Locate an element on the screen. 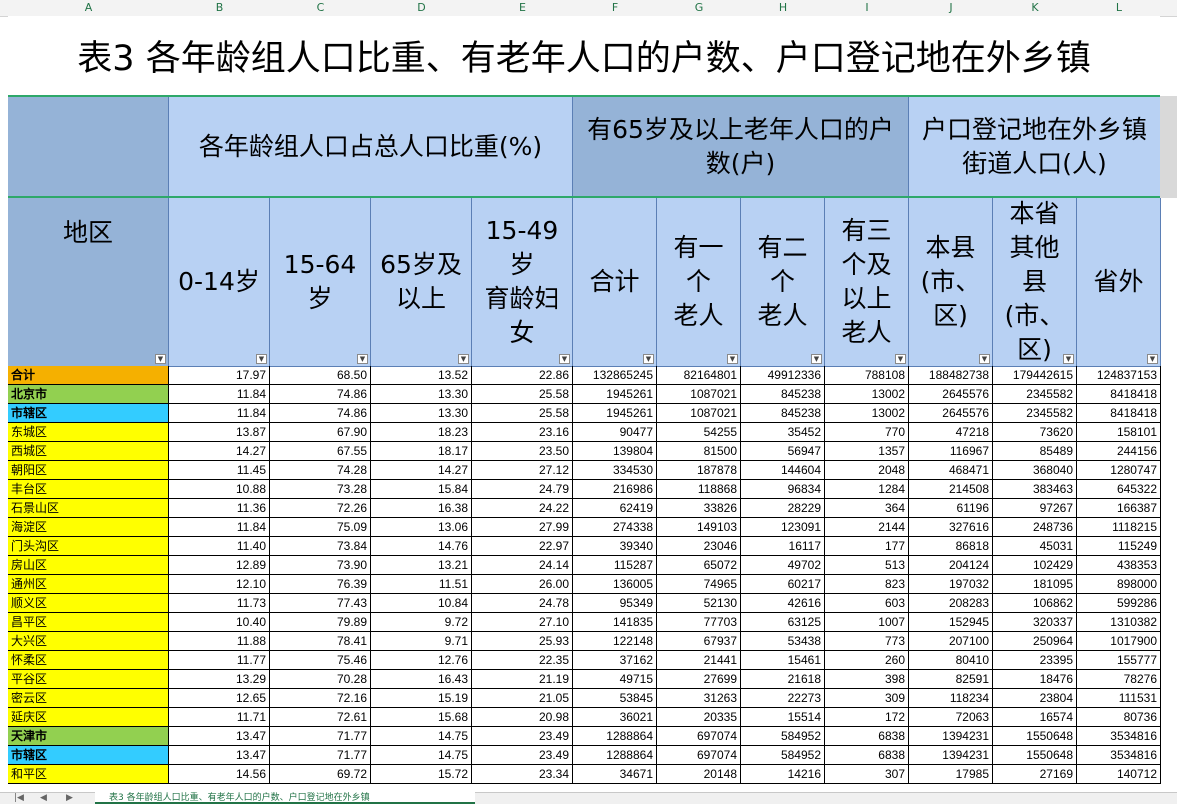  value-cell: 18.23 is located at coordinates (421, 432).